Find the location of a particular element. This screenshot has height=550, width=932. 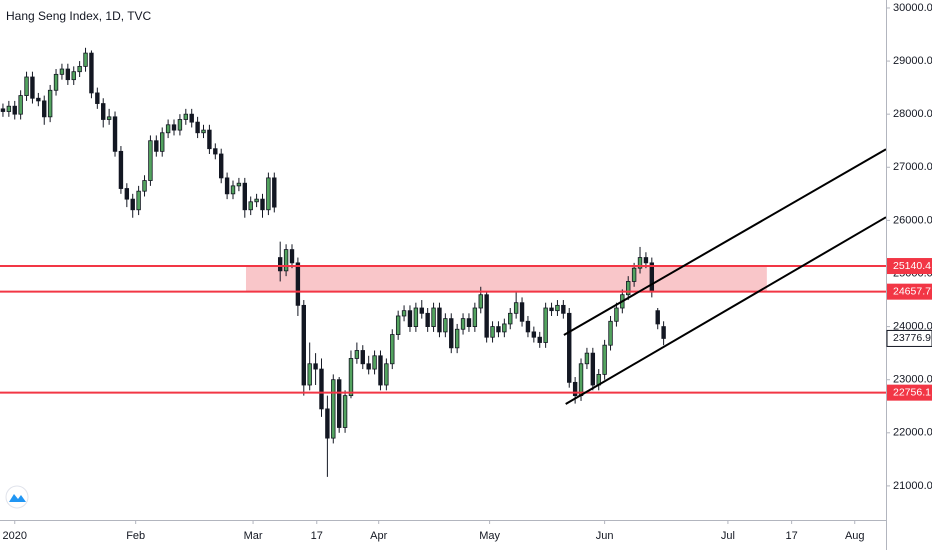

x-tick-label: Aug is located at coordinates (855, 536).